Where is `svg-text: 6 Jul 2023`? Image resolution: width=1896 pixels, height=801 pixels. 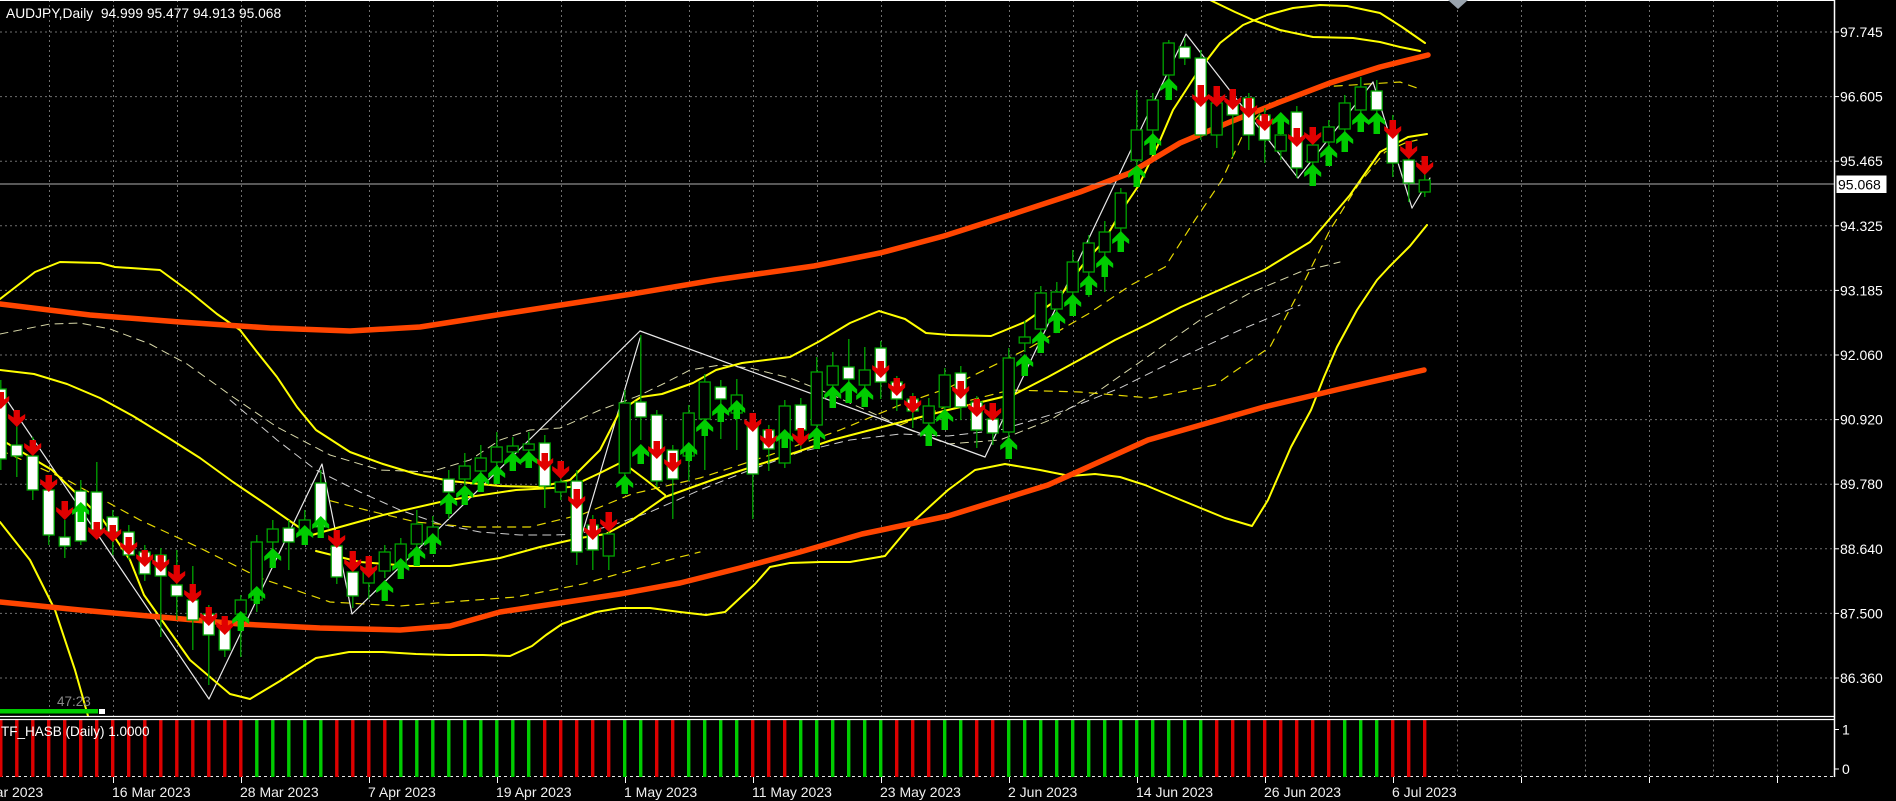
svg-text: 6 Jul 2023 is located at coordinates (1424, 792).